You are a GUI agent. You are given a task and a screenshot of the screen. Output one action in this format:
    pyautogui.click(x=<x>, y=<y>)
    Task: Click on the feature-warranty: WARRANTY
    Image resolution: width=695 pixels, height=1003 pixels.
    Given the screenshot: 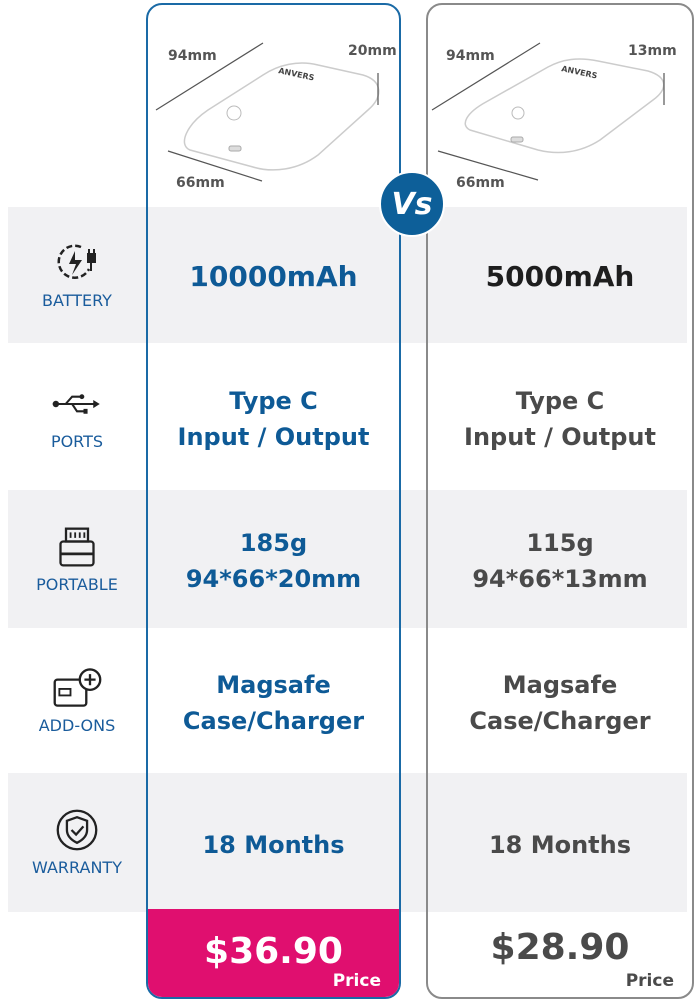 What is the action you would take?
    pyautogui.click(x=77, y=842)
    